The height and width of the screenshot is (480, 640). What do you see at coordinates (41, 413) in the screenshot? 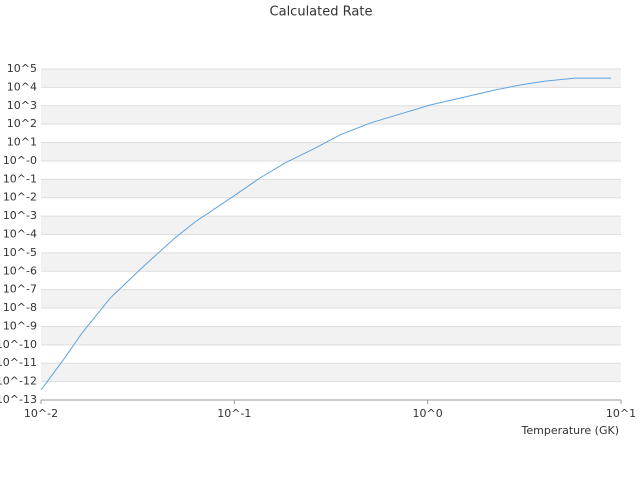
I see `x-tick-label: 10^-2` at bounding box center [41, 413].